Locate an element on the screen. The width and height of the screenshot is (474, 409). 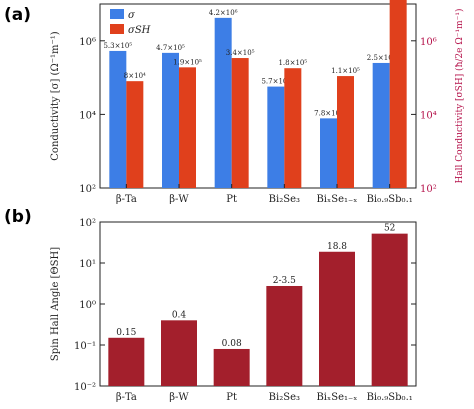
panel-b-ylabel: Spin Hall Angle [ΘSH] is located at coordinates (55, 304).